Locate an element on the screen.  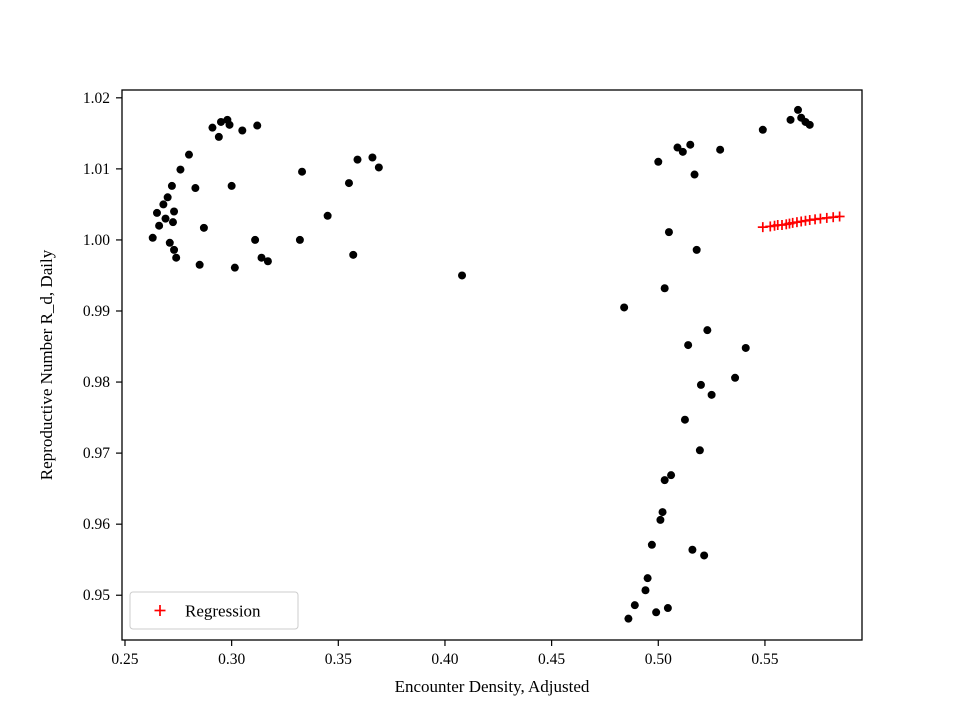
x-tick-label: 0.50 is located at coordinates (658, 659).